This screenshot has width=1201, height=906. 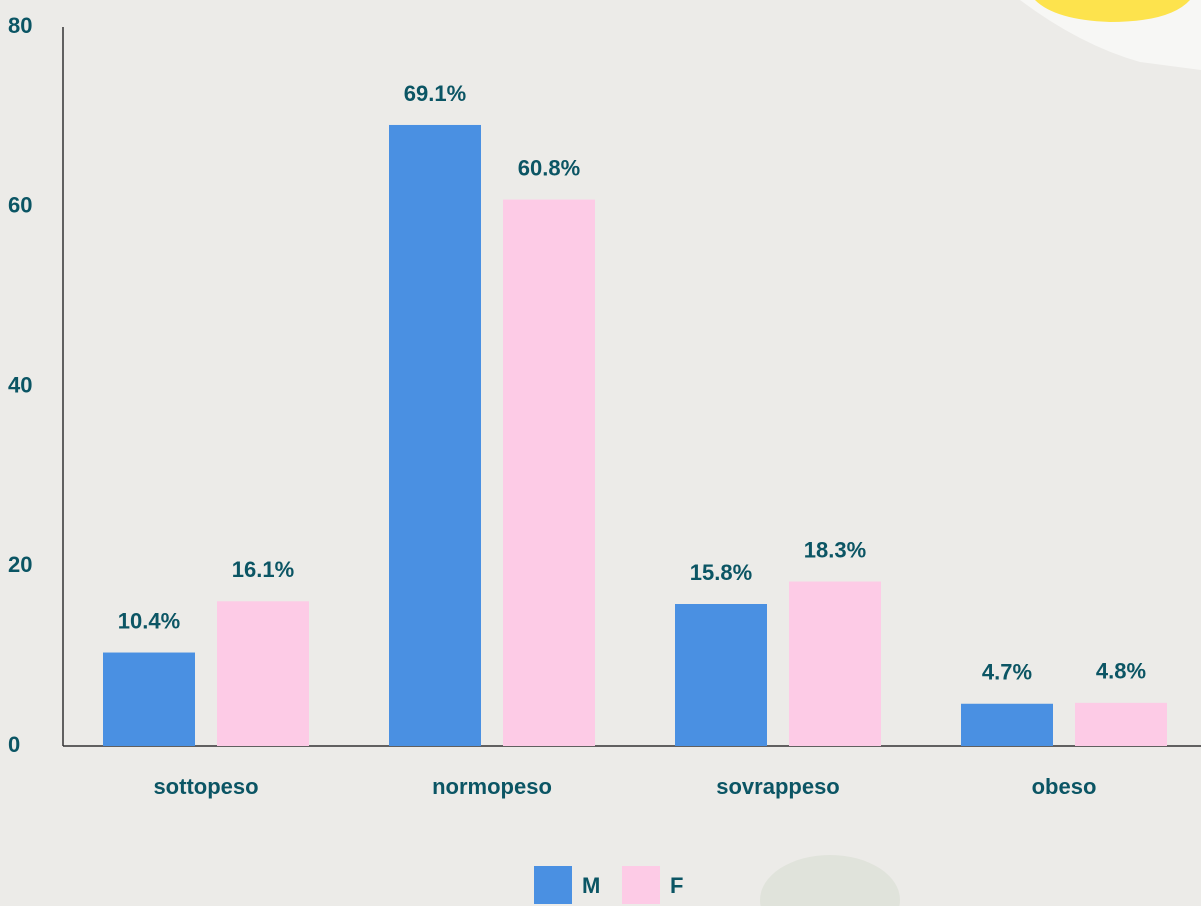 What do you see at coordinates (205, 786) in the screenshot?
I see `x-tick-label: sottopeso` at bounding box center [205, 786].